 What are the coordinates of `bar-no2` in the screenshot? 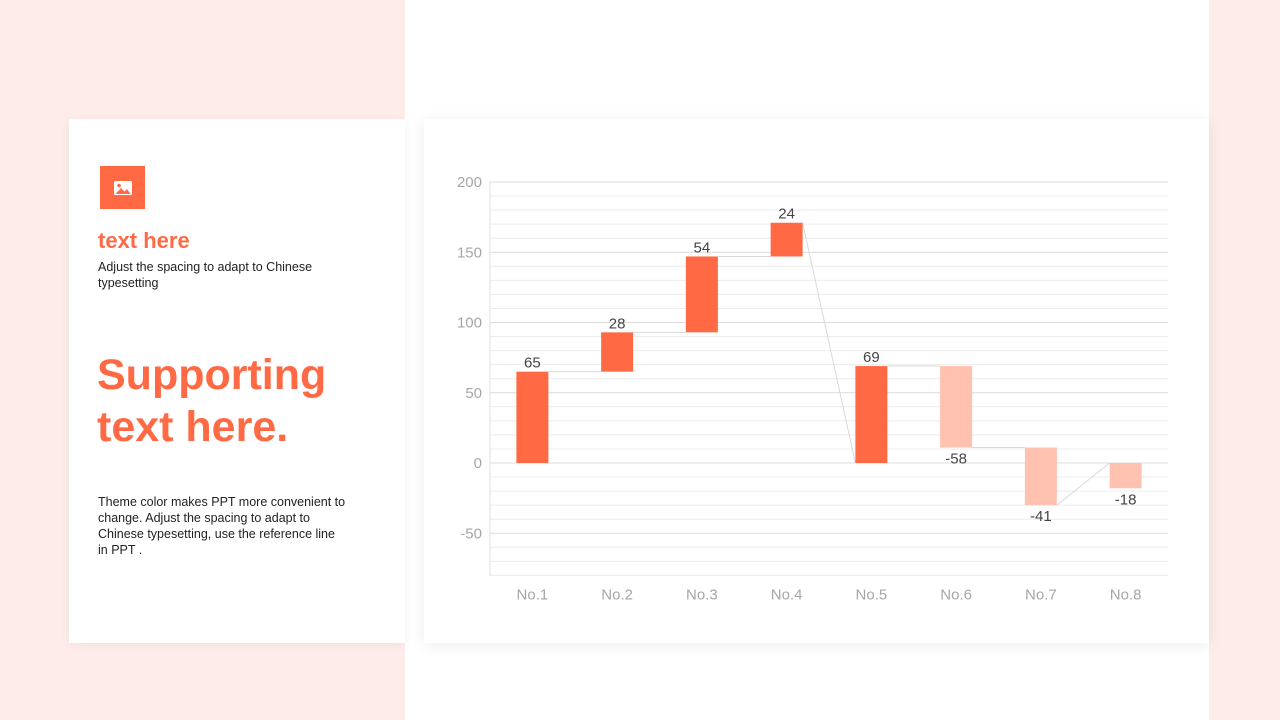 It's located at (617, 352).